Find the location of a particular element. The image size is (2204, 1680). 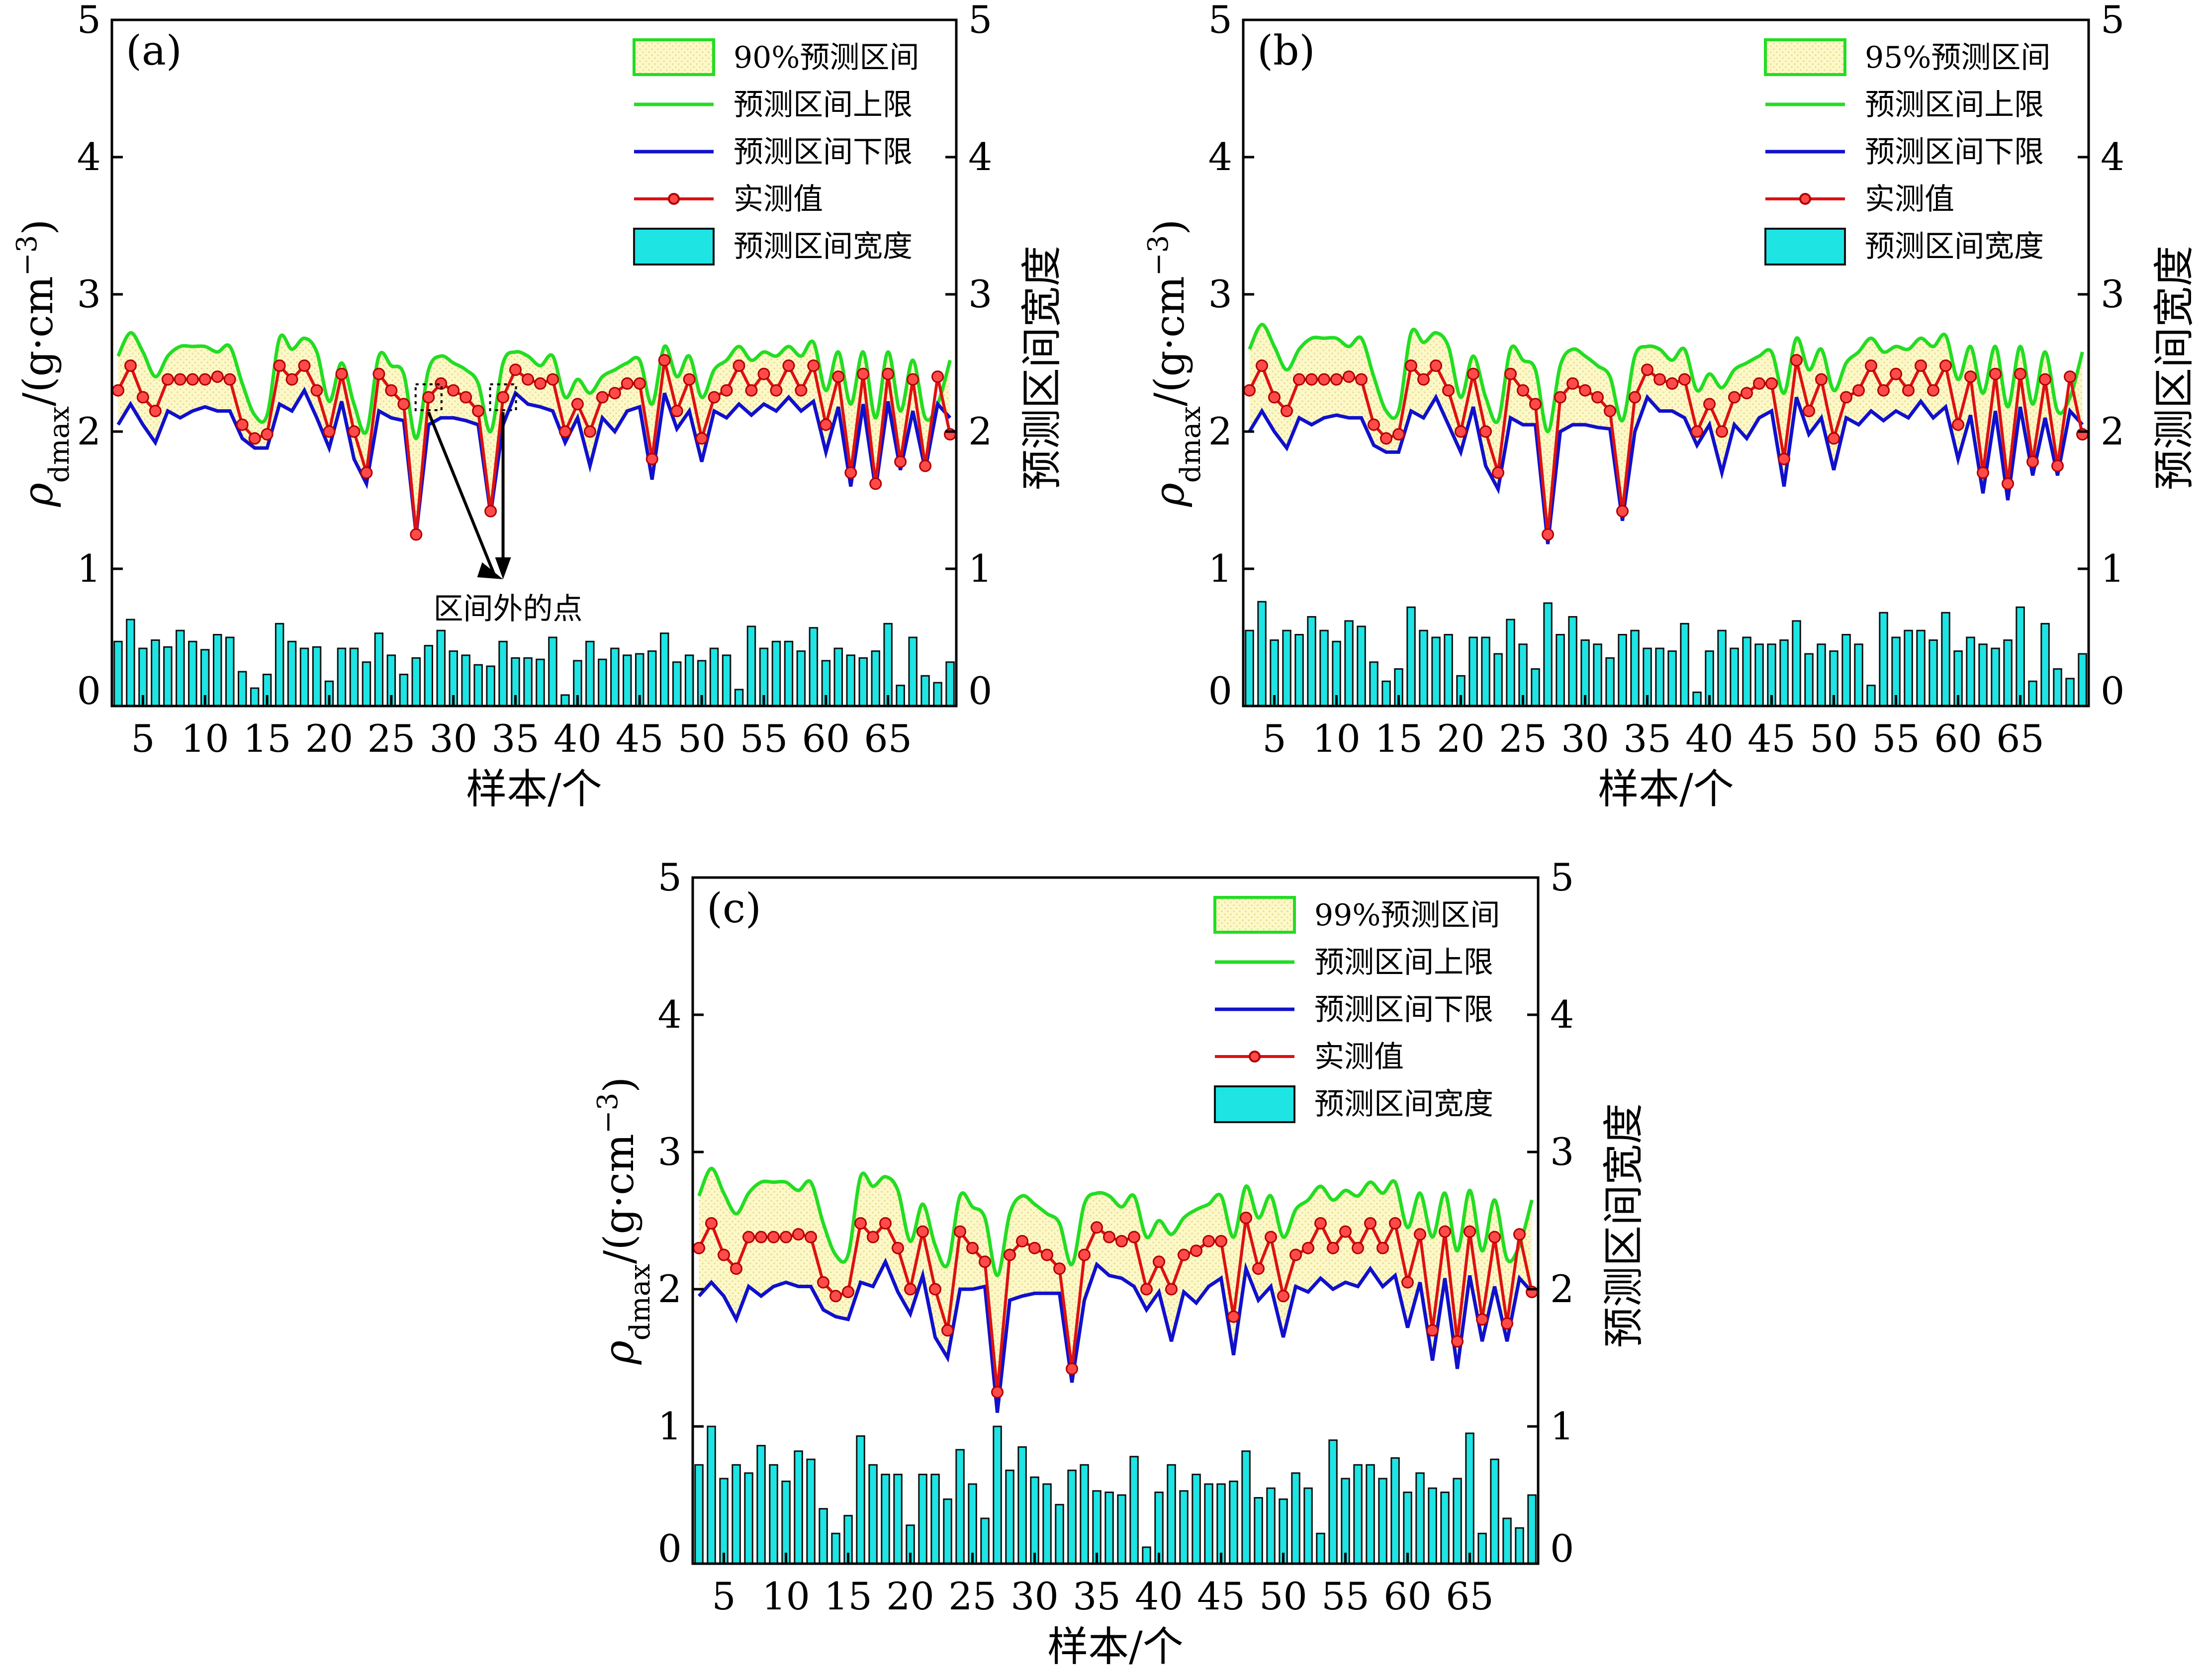

y-tick-label: 1 is located at coordinates (1220, 568).